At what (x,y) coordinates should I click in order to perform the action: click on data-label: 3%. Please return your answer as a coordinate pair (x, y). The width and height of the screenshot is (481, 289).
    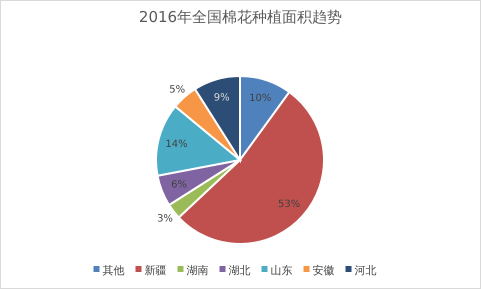
    Looking at the image, I should click on (165, 219).